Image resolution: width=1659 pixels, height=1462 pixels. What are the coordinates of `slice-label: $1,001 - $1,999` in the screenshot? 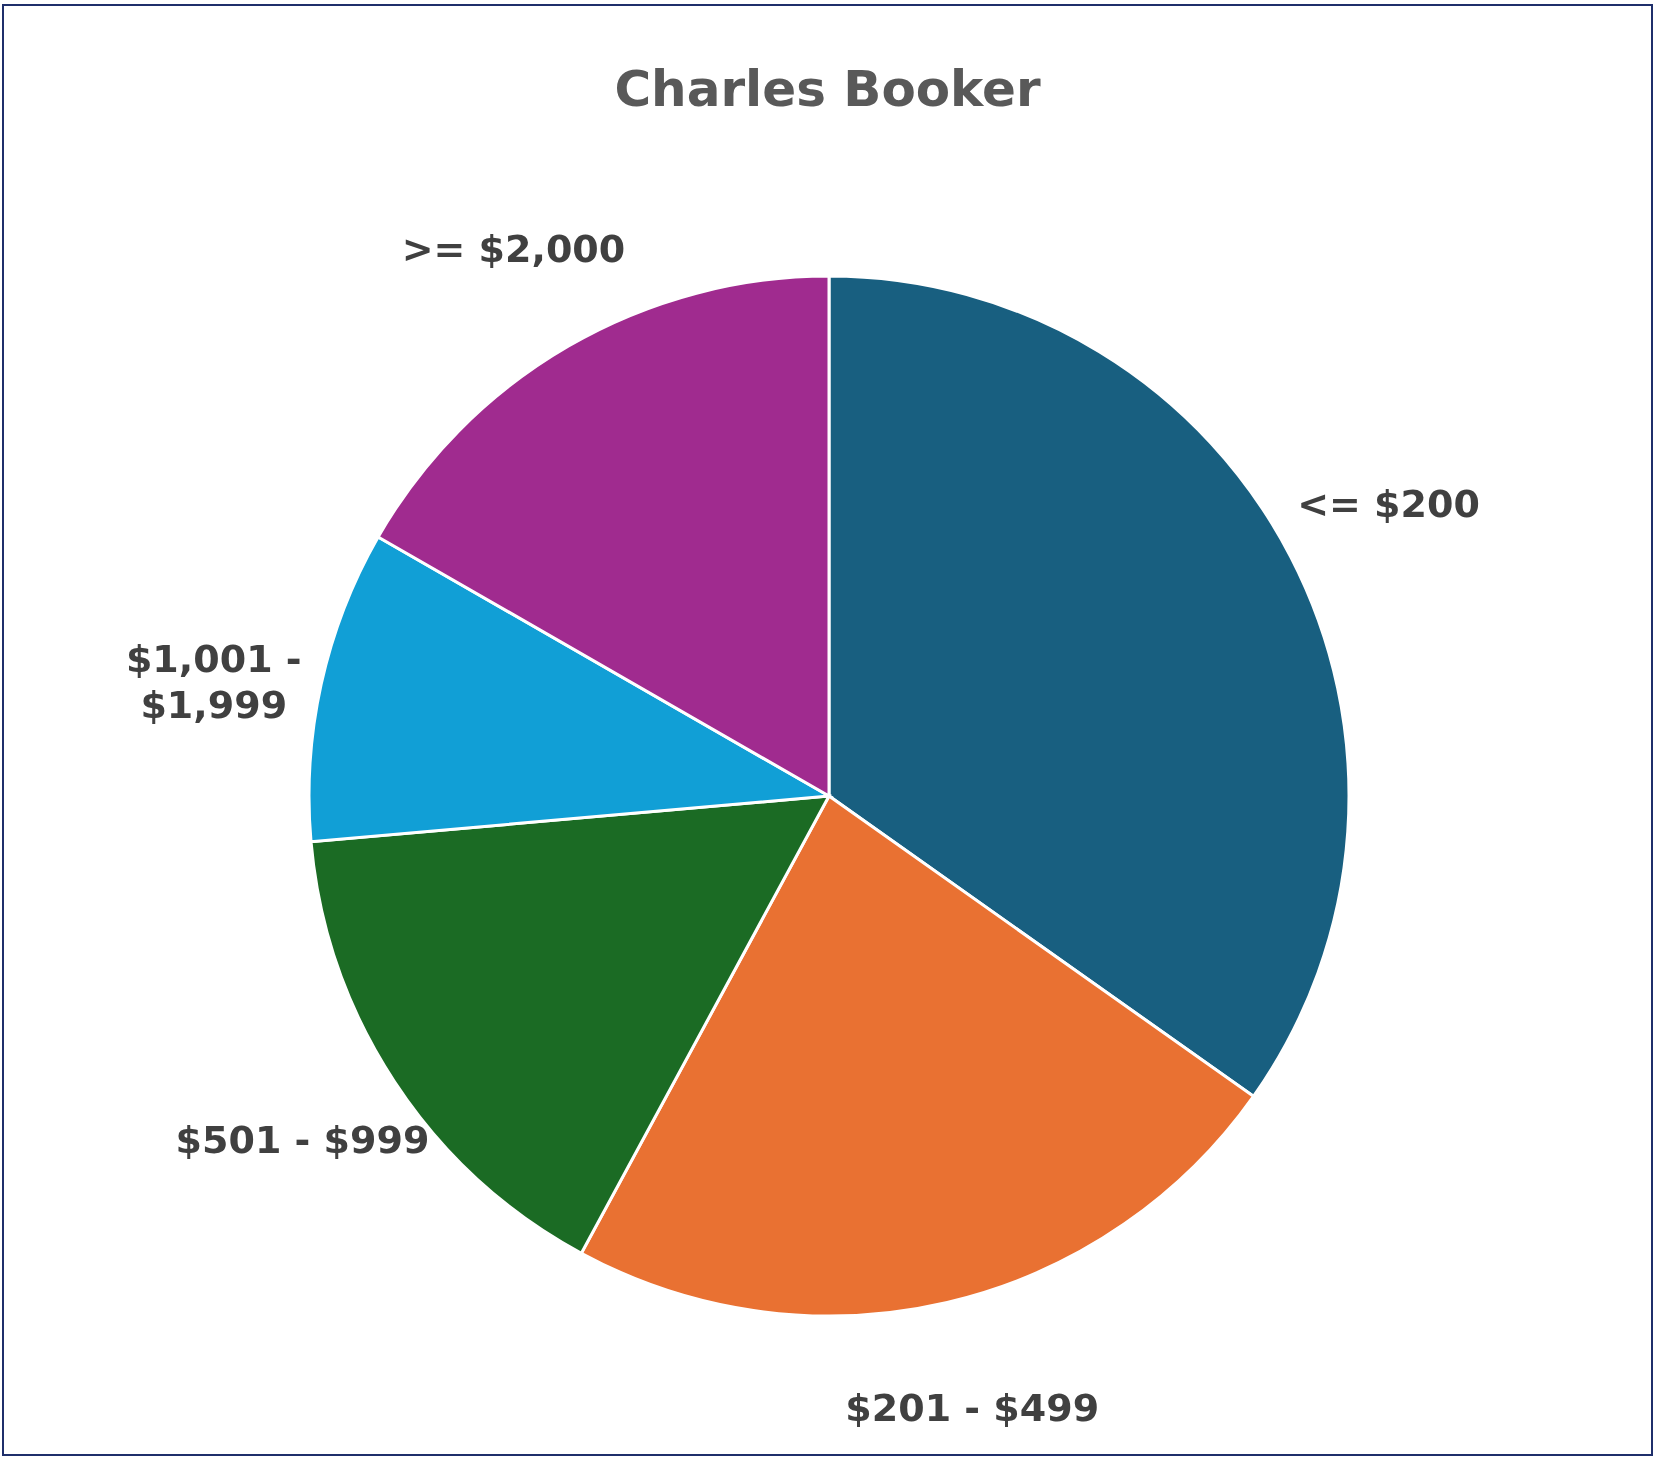 It's located at (213, 681).